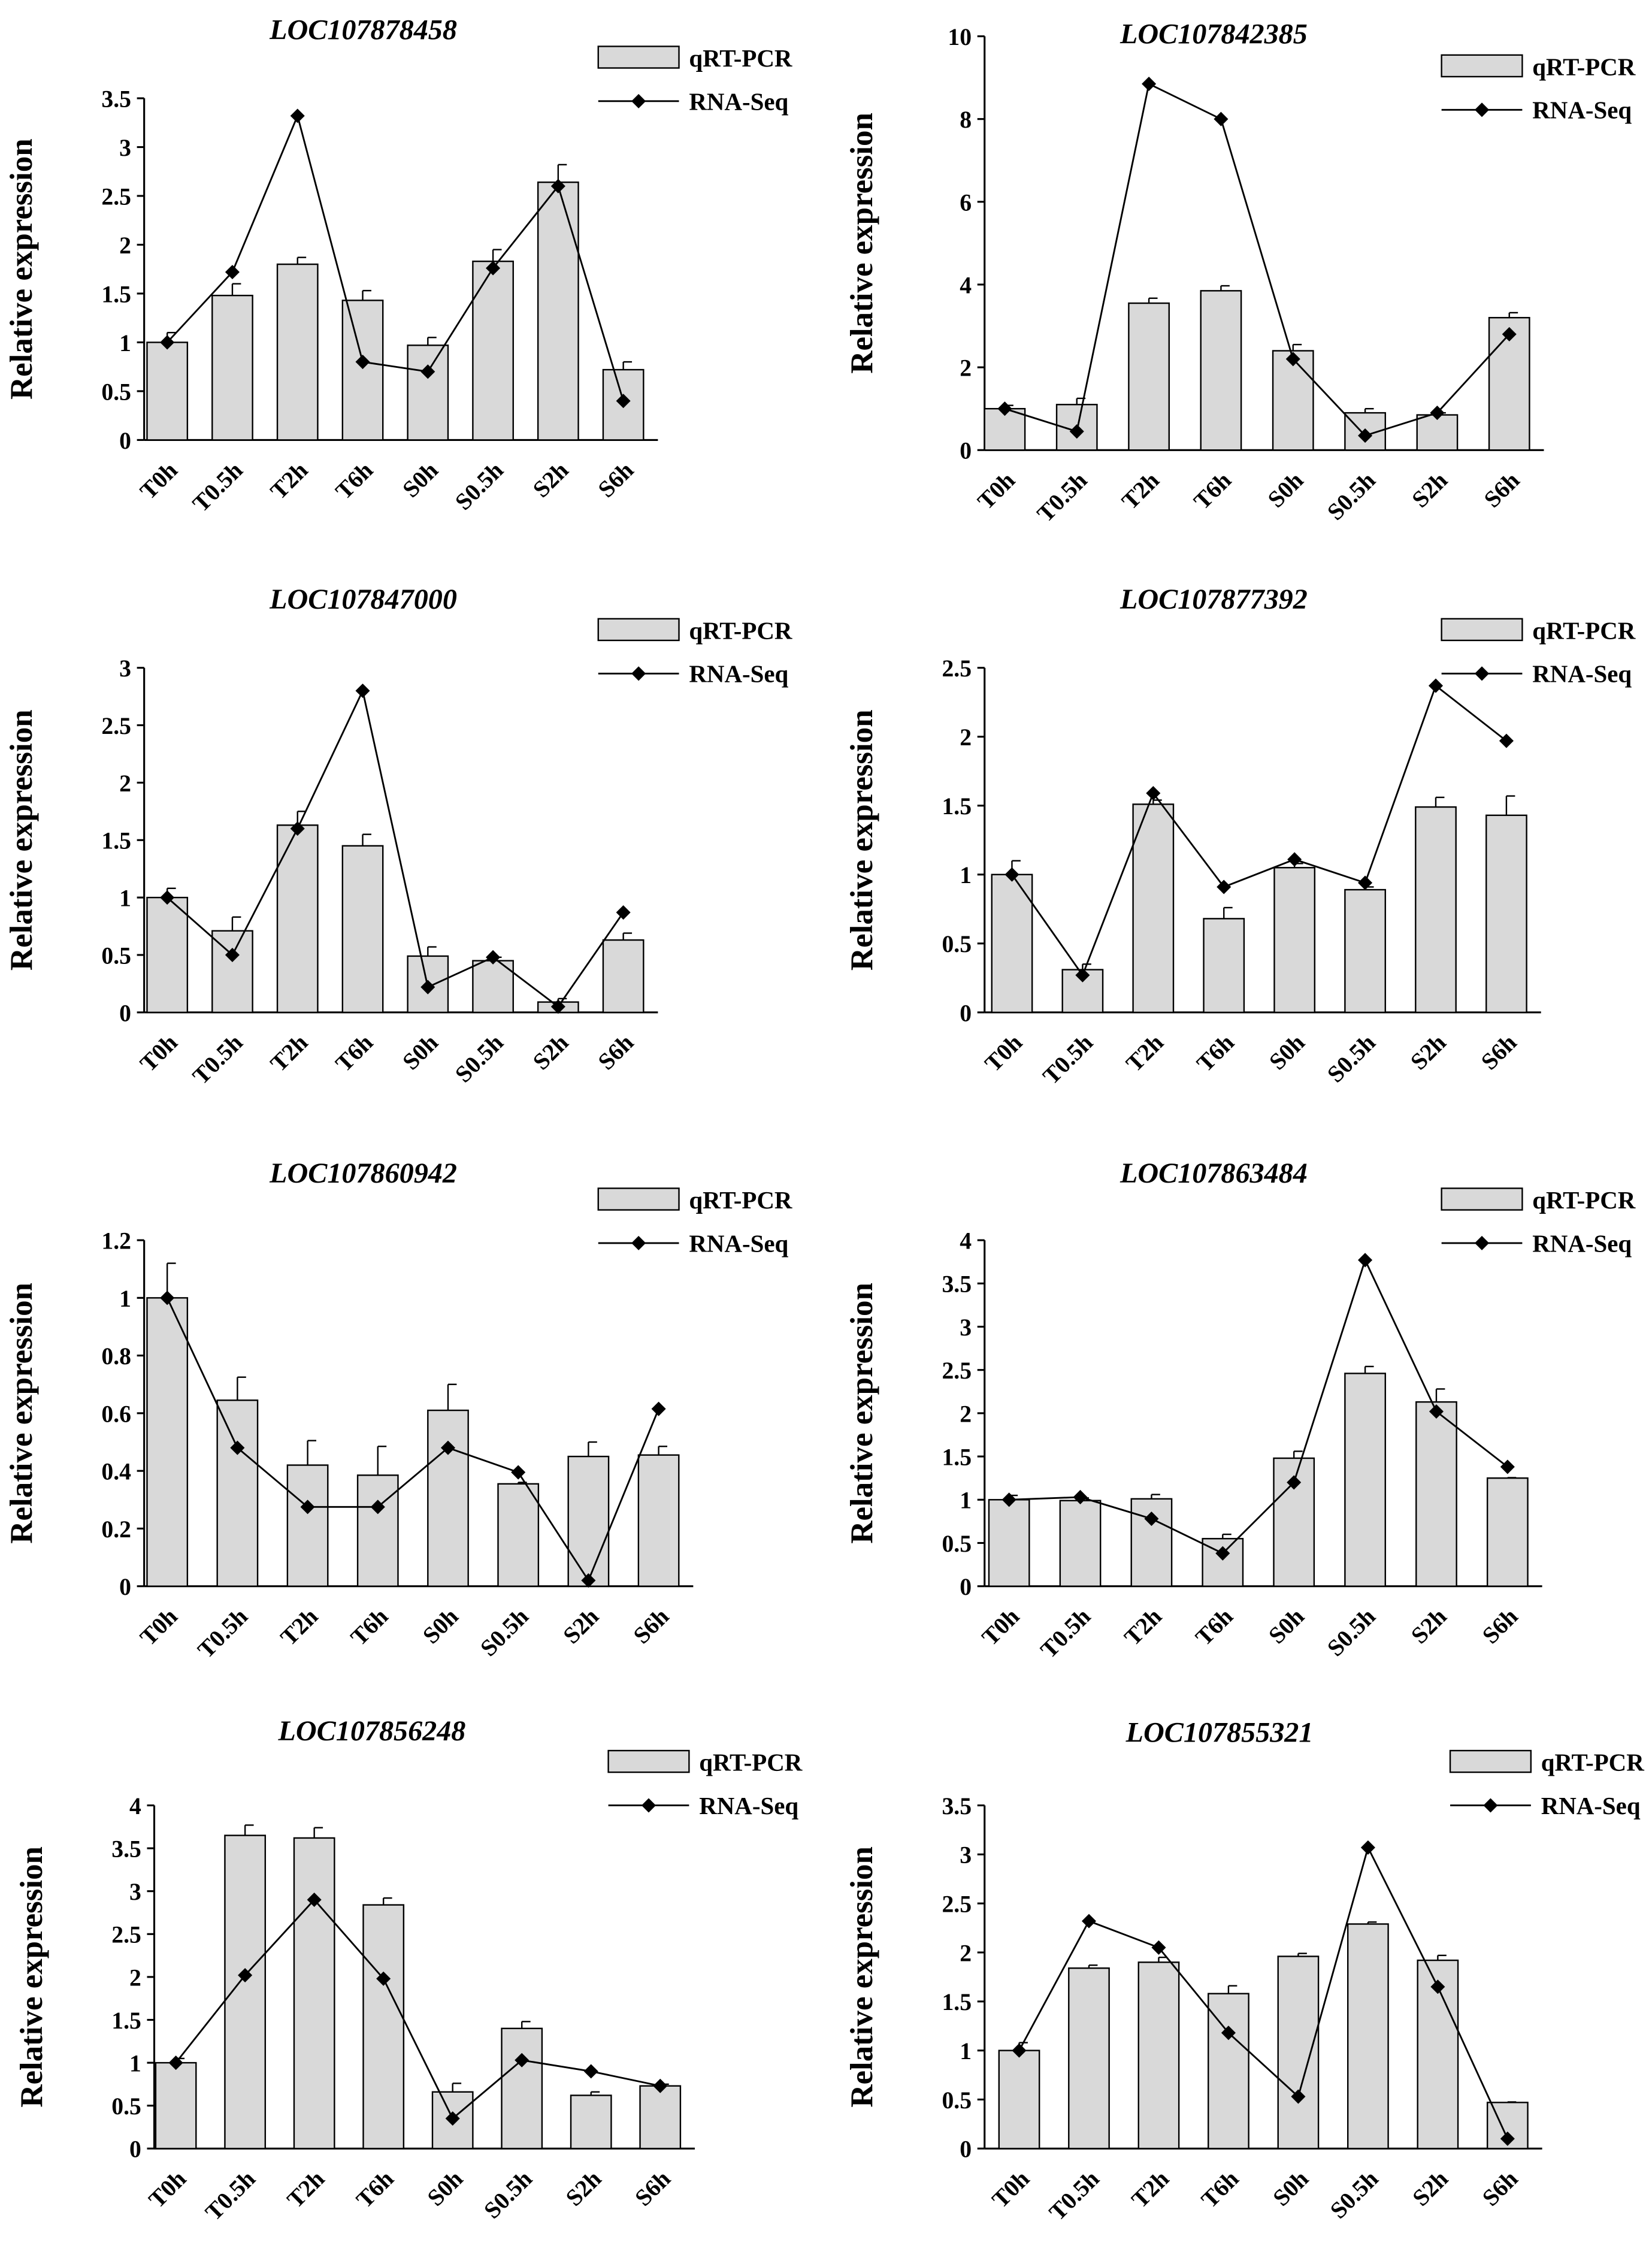  What do you see at coordinates (116, 196) in the screenshot?
I see `y-tick-label: 2.5` at bounding box center [116, 196].